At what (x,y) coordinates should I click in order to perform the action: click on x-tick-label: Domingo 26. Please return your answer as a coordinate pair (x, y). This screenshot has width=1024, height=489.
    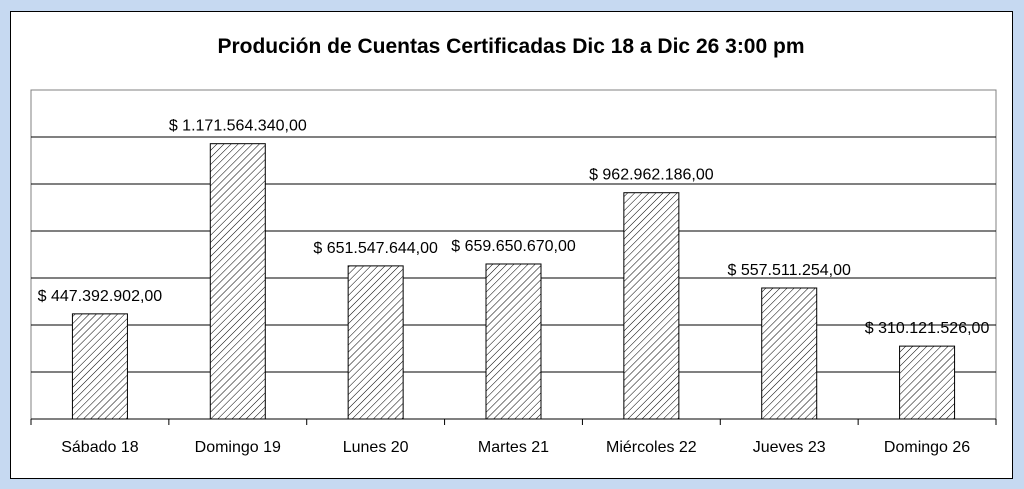
    Looking at the image, I should click on (927, 447).